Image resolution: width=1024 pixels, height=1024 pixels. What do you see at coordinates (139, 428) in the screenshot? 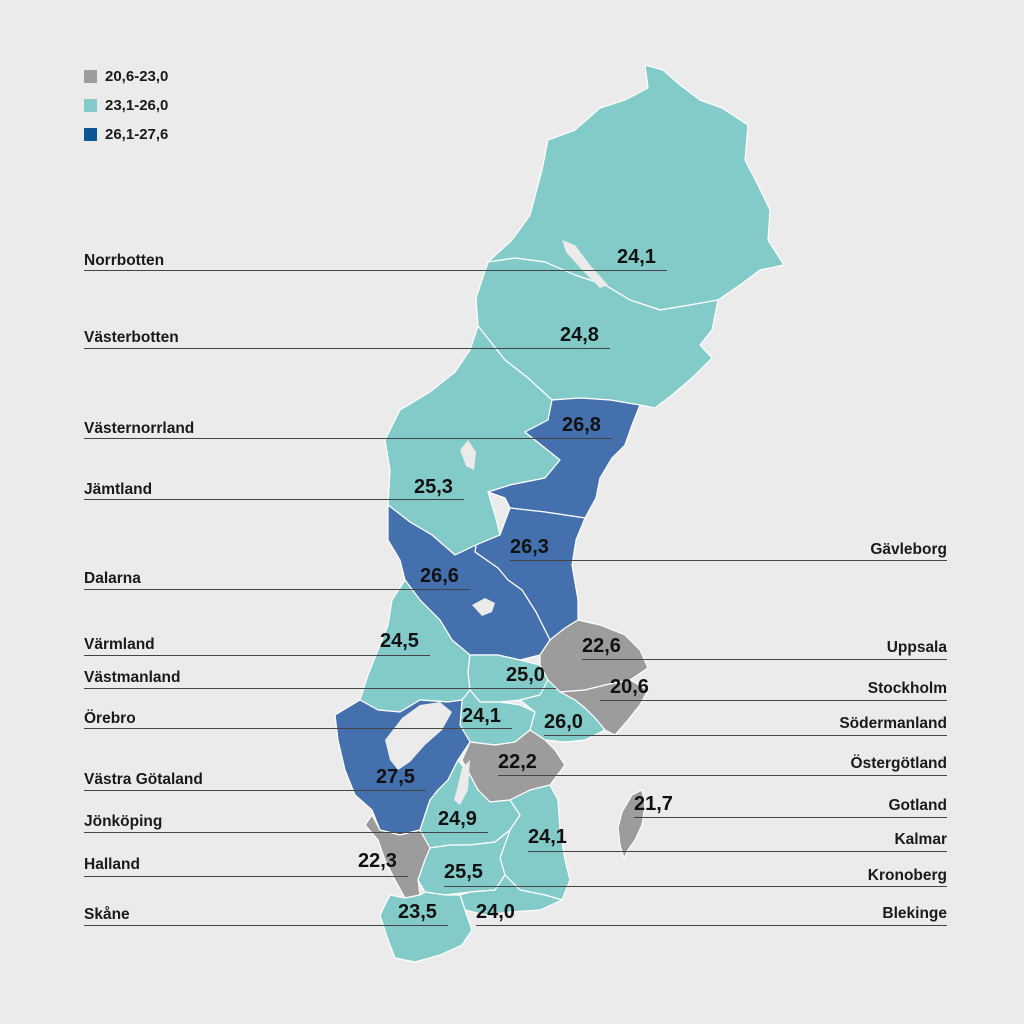
I see `label-vasternorrland: Västernorrland` at bounding box center [139, 428].